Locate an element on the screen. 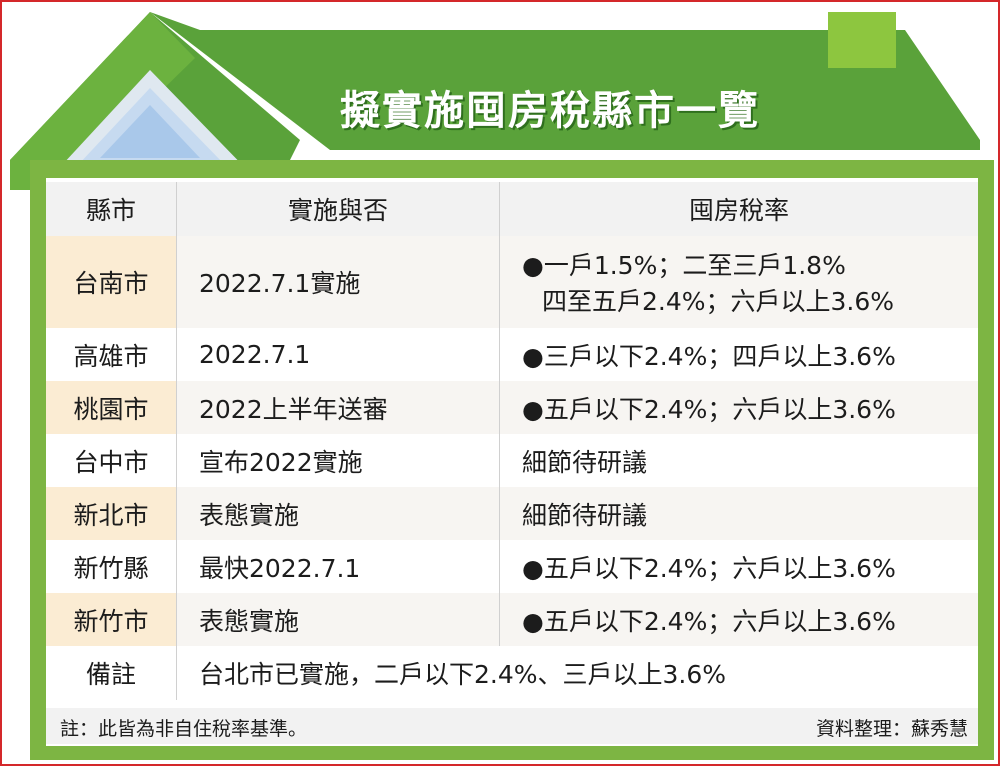 Image resolution: width=1000 pixels, height=766 pixels. city-cell: 台中市 is located at coordinates (111, 460).